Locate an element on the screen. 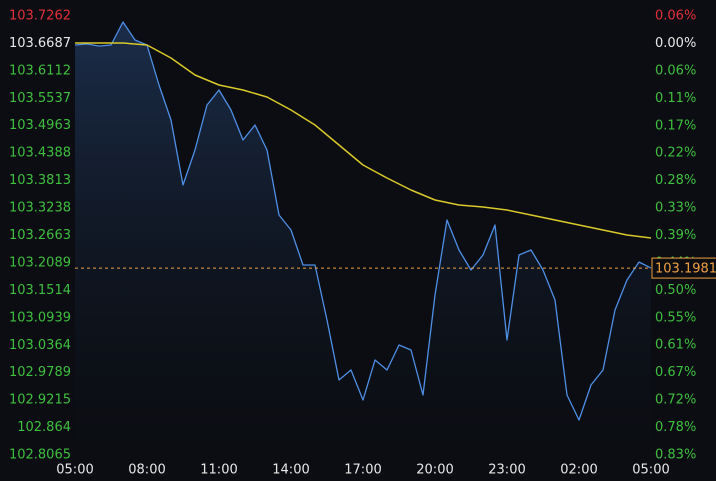 The width and height of the screenshot is (716, 481). y2-tick-label: 0.61% is located at coordinates (675, 345).